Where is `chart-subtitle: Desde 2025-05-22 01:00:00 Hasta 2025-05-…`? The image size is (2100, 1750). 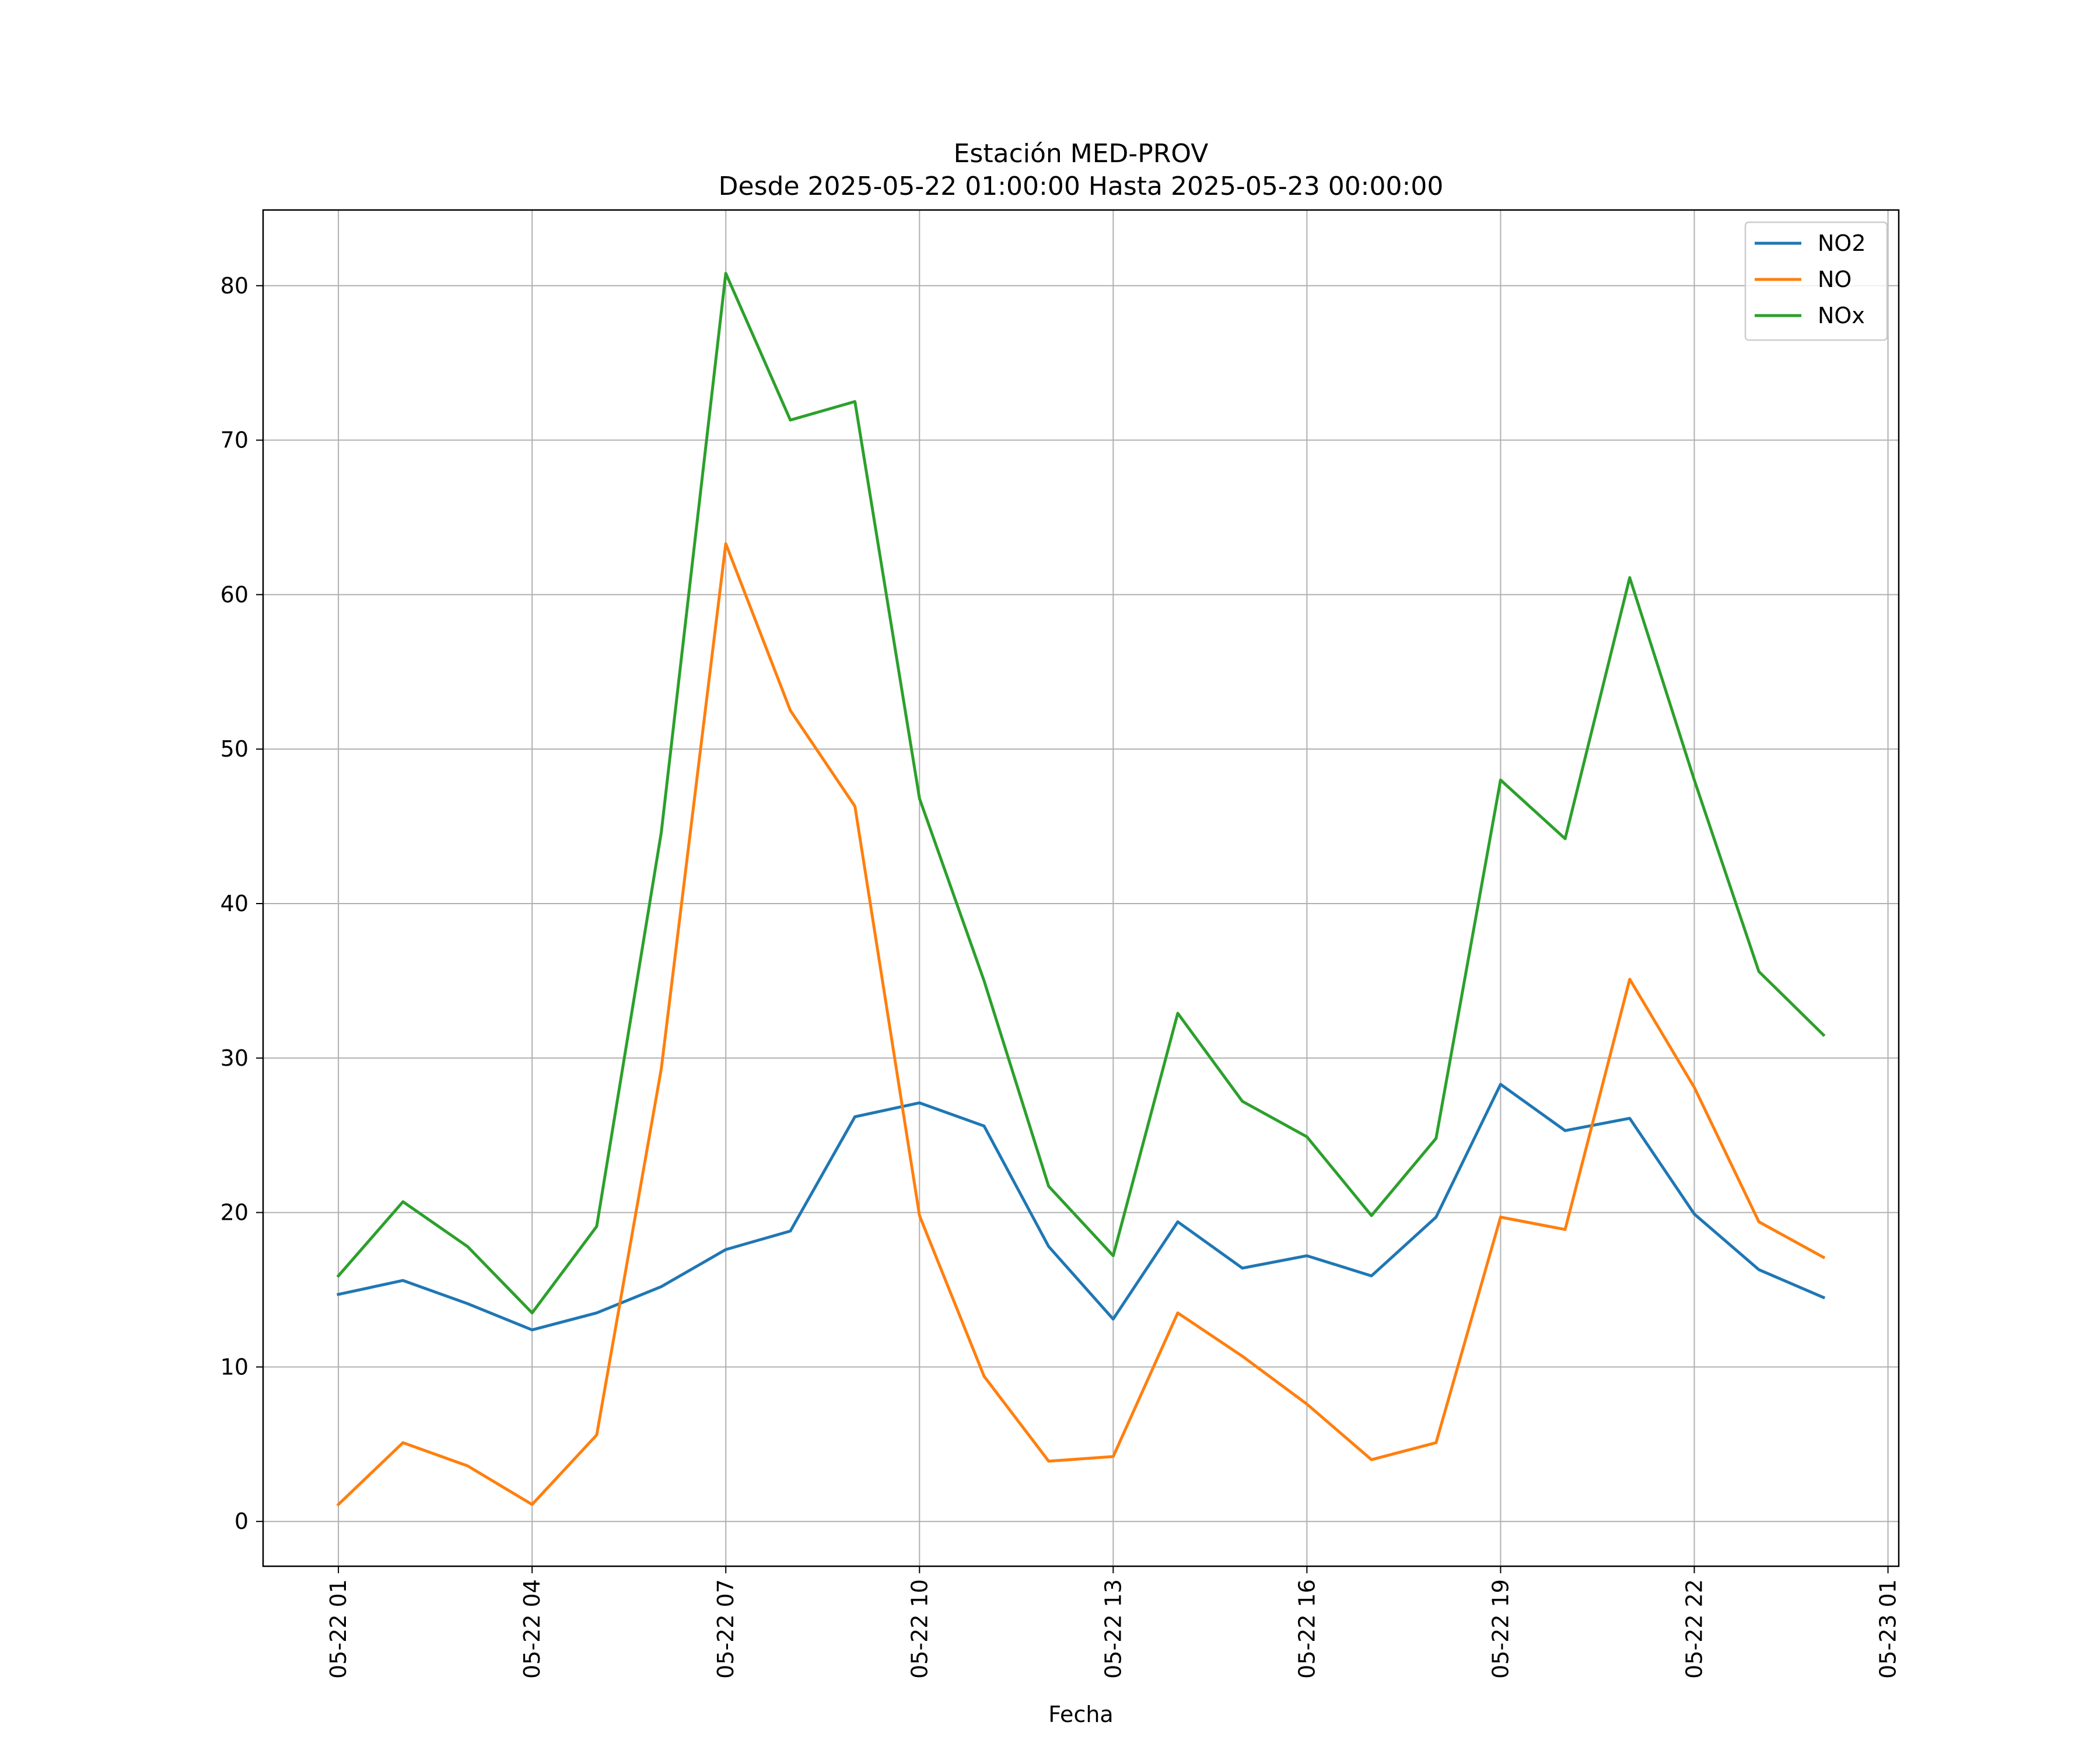
chart-subtitle: Desde 2025-05-22 01:00:00 Hasta 2025-05-… is located at coordinates (1081, 187).